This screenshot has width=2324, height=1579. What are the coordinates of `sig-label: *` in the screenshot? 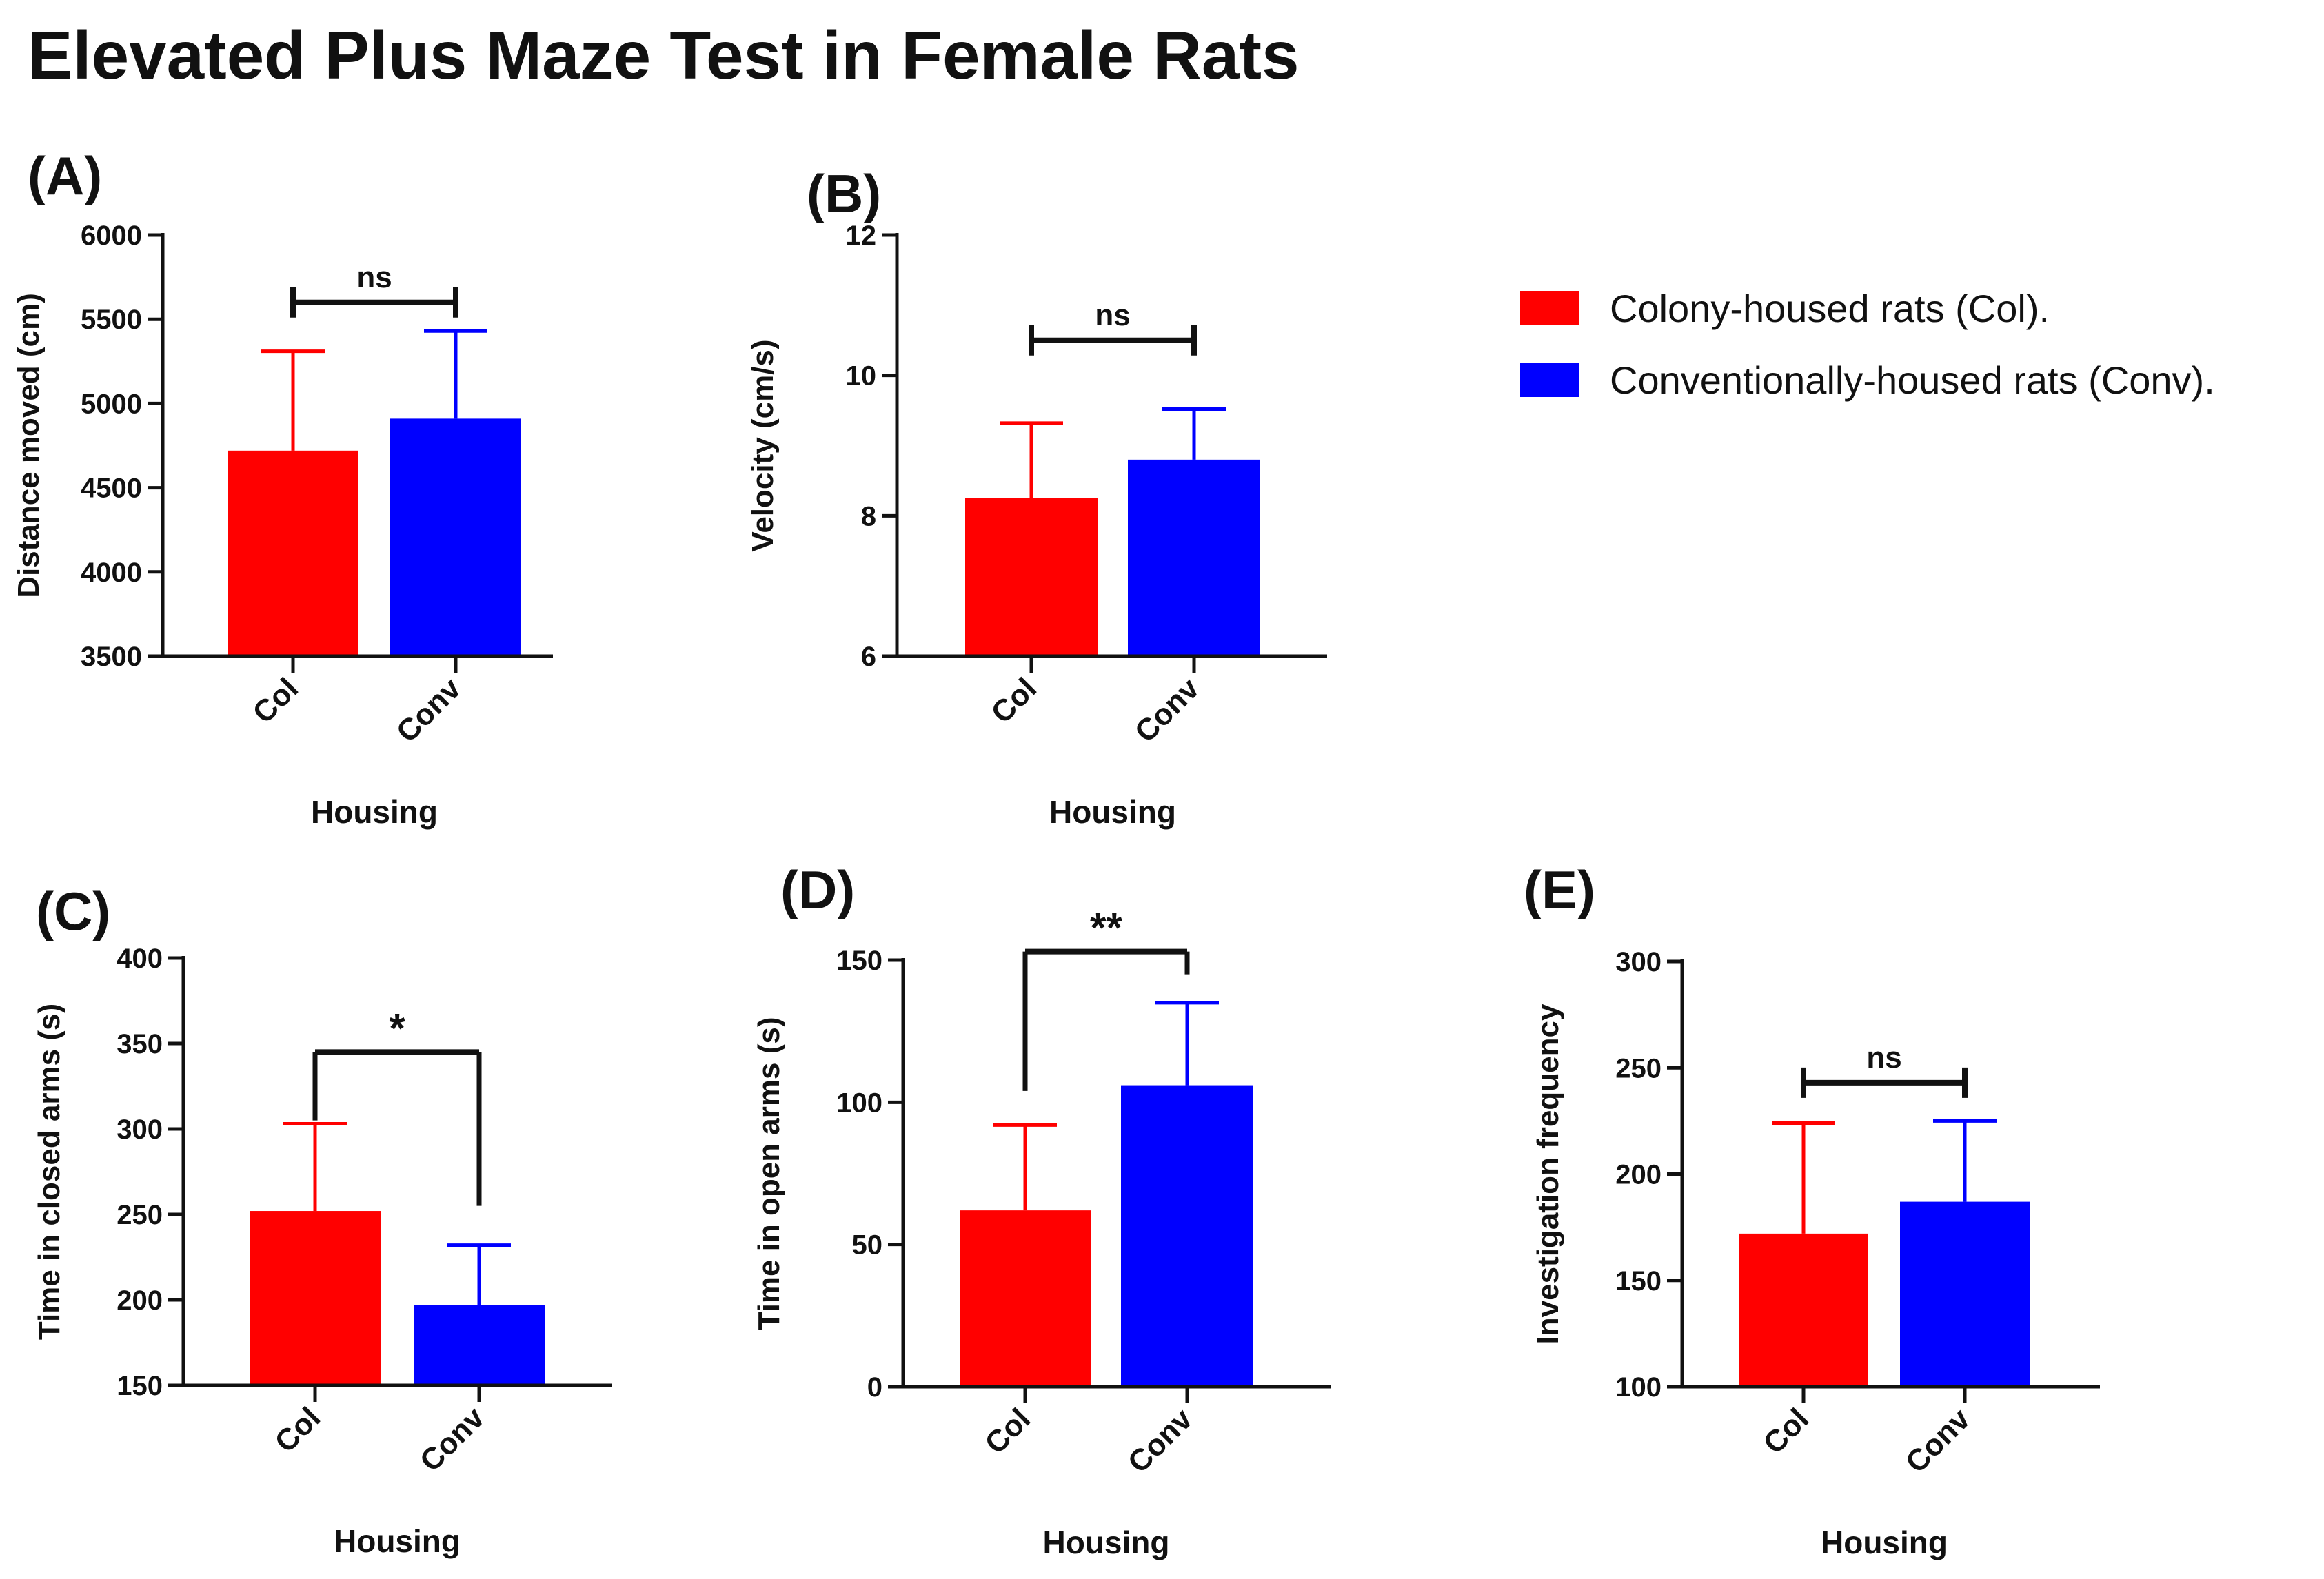 It's located at (397, 1028).